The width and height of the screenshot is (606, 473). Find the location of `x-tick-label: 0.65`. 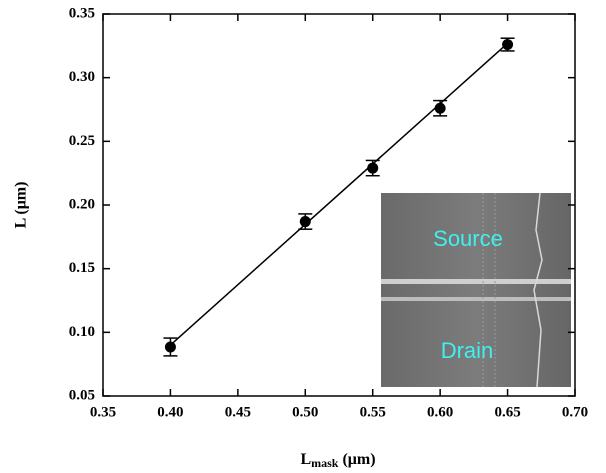

x-tick-label: 0.65 is located at coordinates (507, 412).